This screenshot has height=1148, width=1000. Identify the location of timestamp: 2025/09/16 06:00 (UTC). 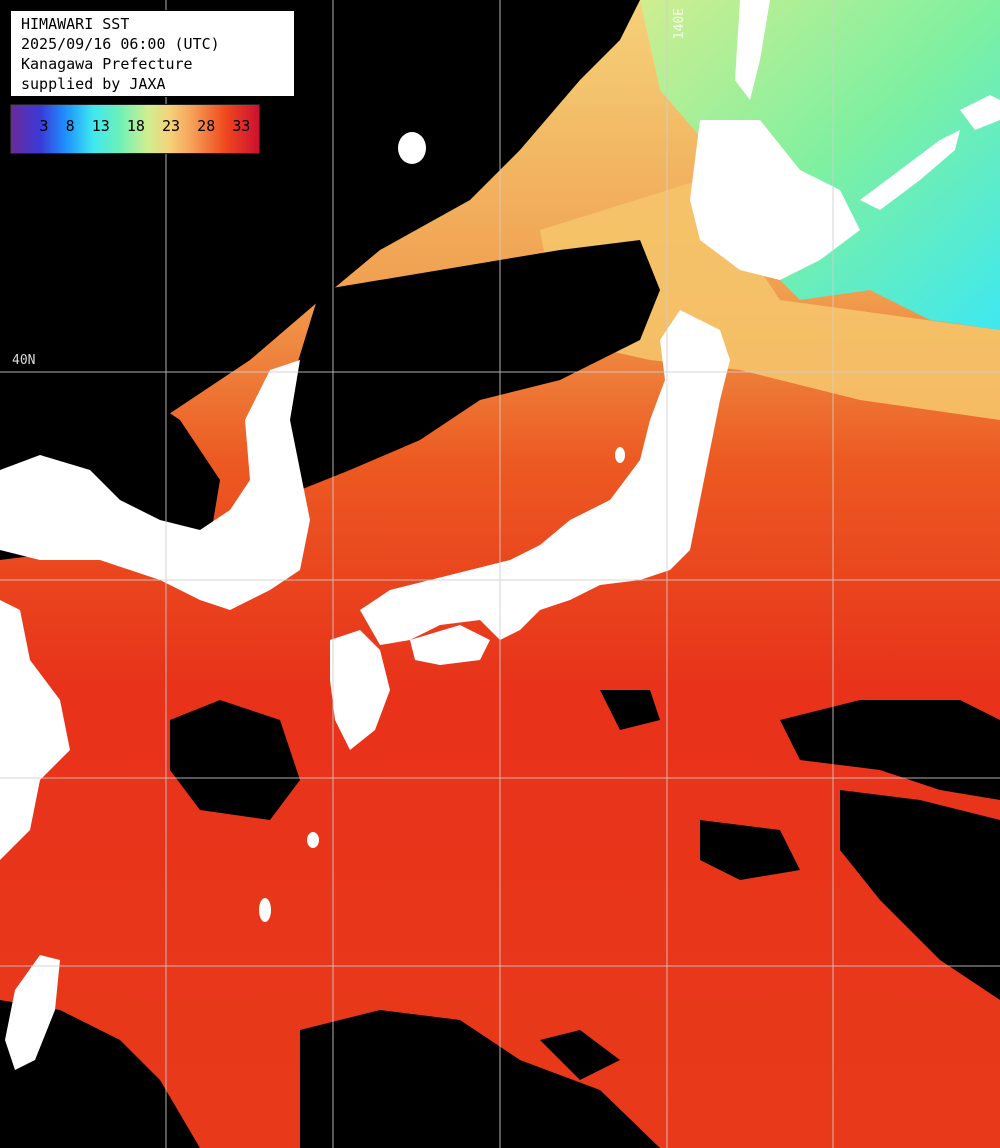
(120, 44).